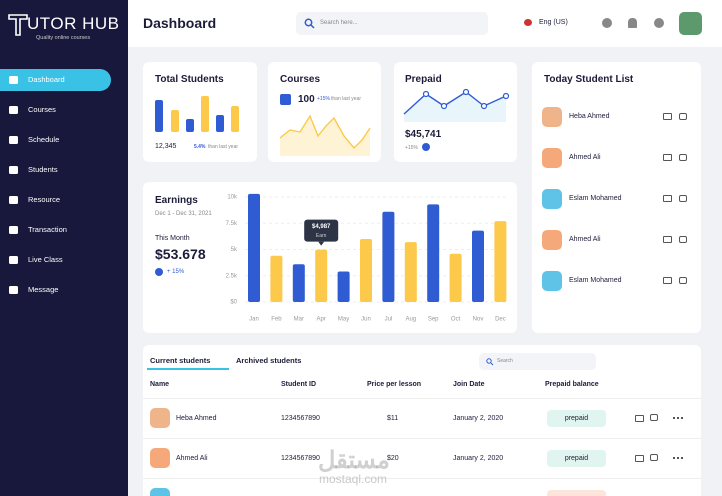  What do you see at coordinates (589, 116) in the screenshot?
I see `student-name: Heba Ahmed` at bounding box center [589, 116].